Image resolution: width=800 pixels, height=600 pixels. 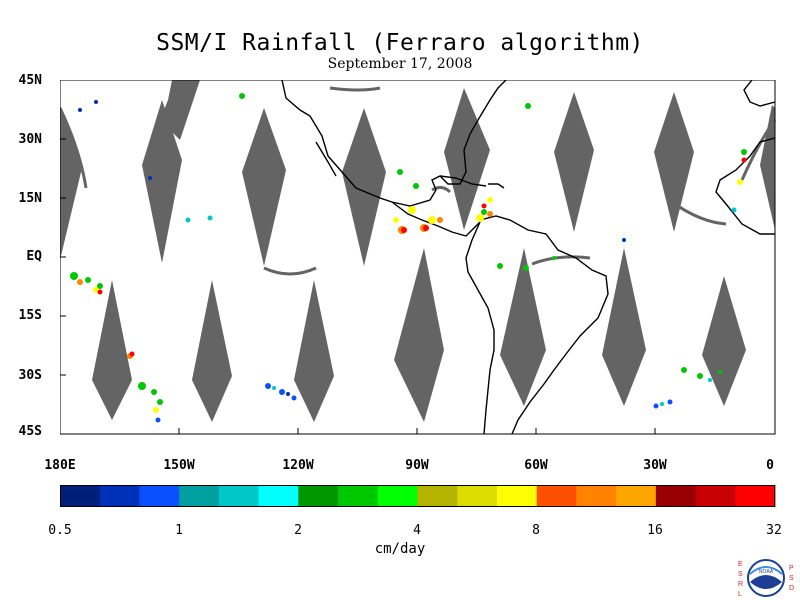 I want to click on colorbar-tick-label: 8, so click(x=536, y=530).